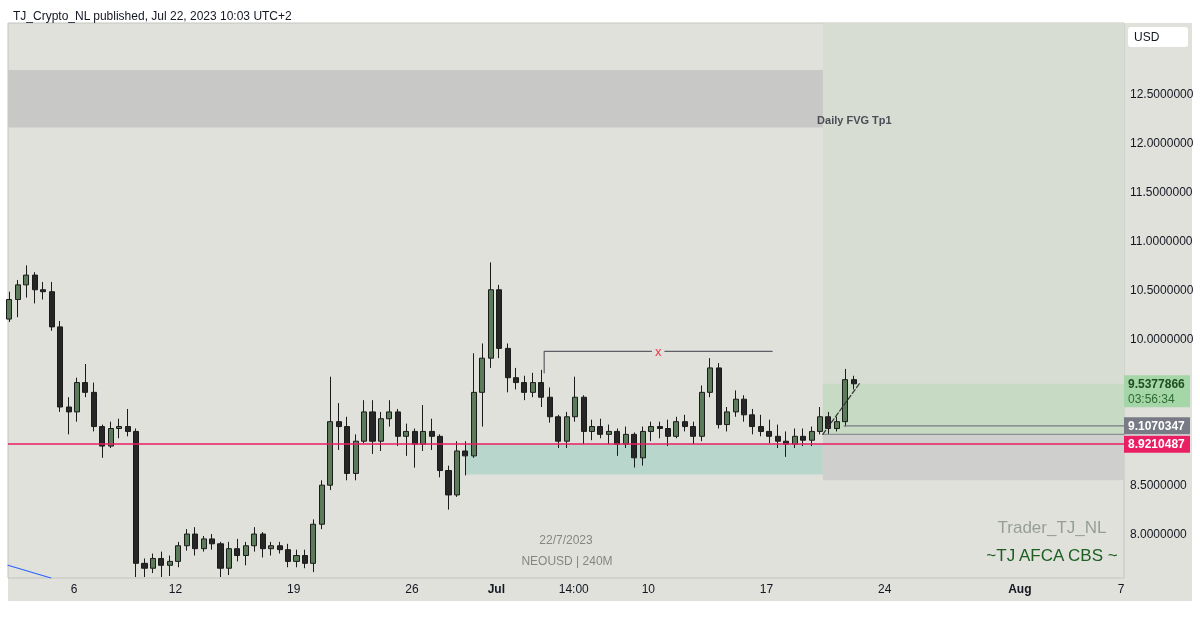 The width and height of the screenshot is (1200, 632). What do you see at coordinates (1157, 444) in the screenshot?
I see `ref-line-label: 8.9210487` at bounding box center [1157, 444].